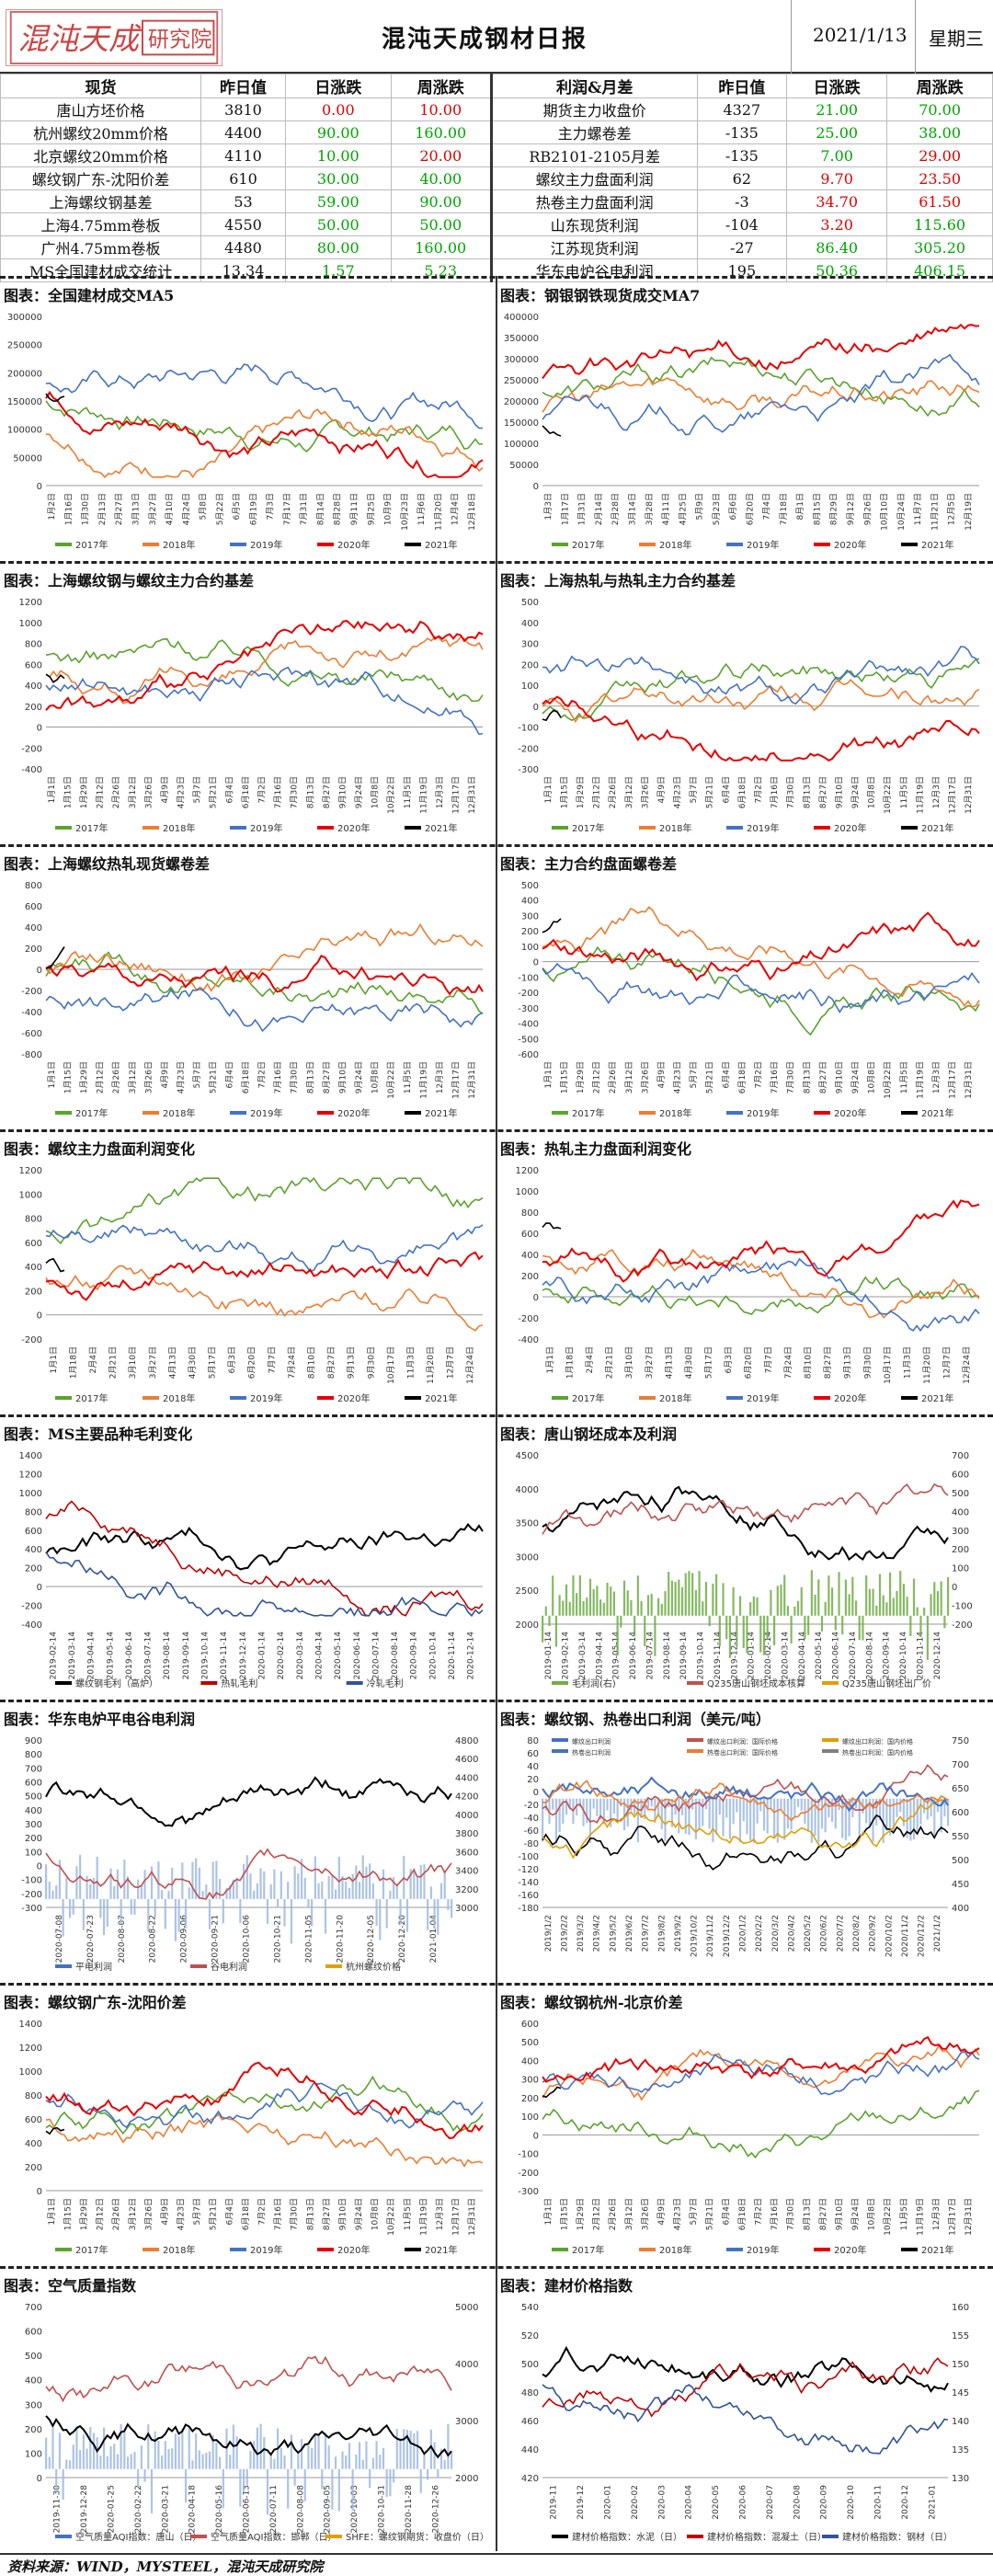  I want to click on x-tick-label: 10月8日, so click(872, 2214).